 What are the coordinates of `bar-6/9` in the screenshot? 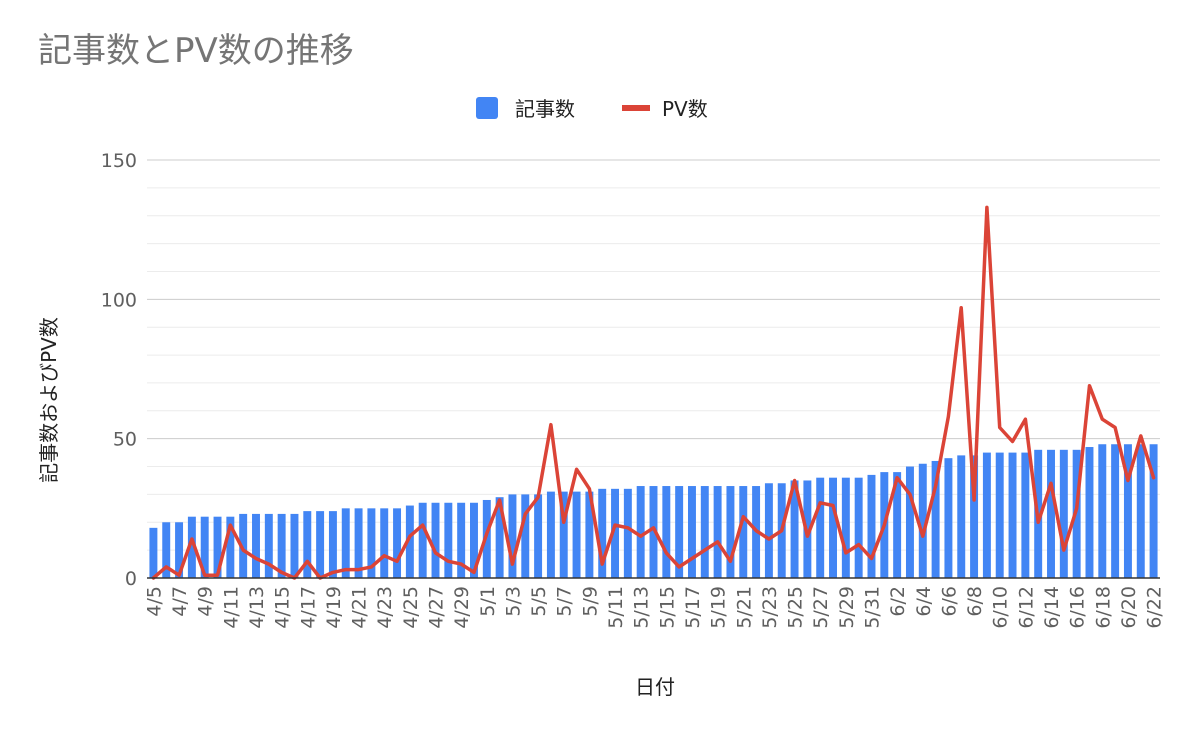 It's located at (986, 515).